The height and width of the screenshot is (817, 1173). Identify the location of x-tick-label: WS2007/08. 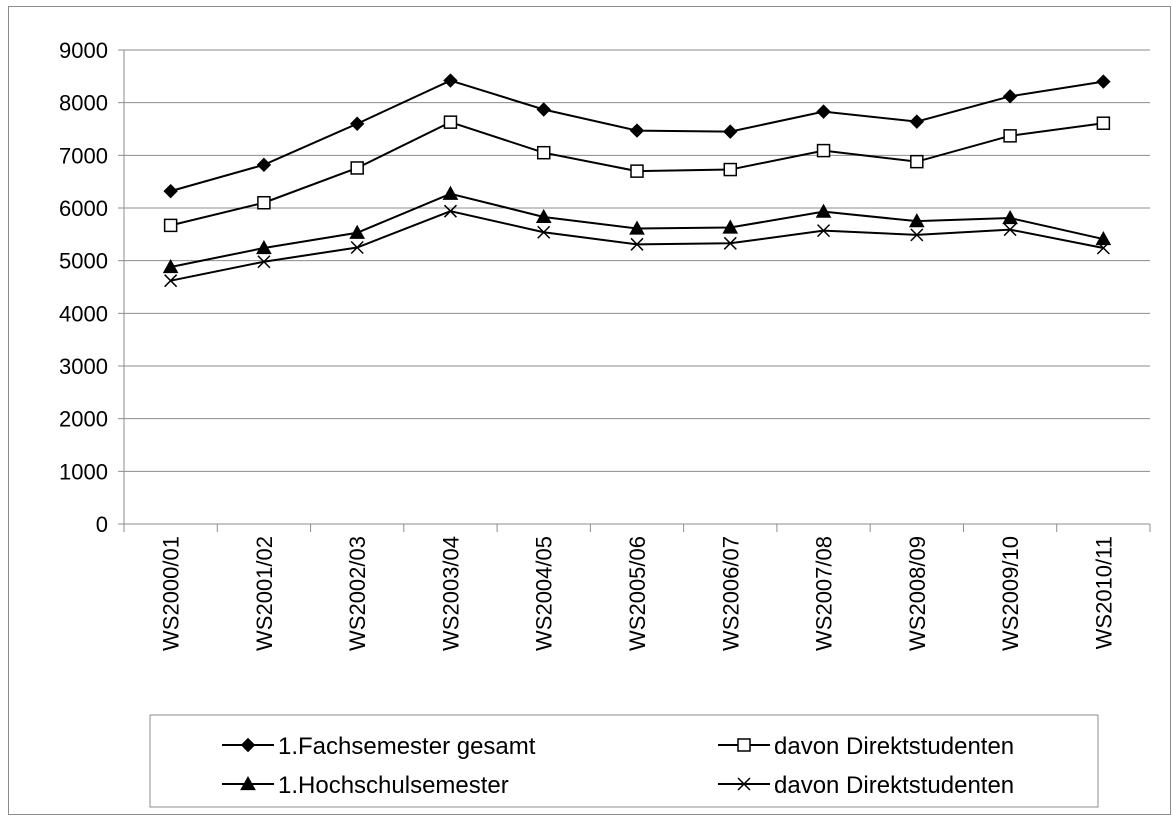
(824, 593).